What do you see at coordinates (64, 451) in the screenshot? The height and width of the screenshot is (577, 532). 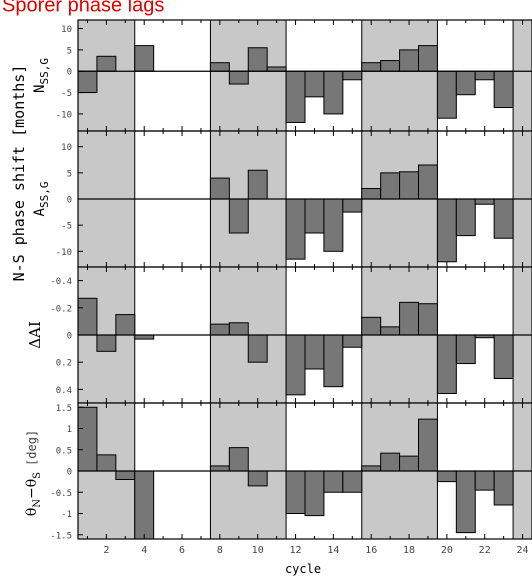 I see `y-tick-label: 0.5` at bounding box center [64, 451].